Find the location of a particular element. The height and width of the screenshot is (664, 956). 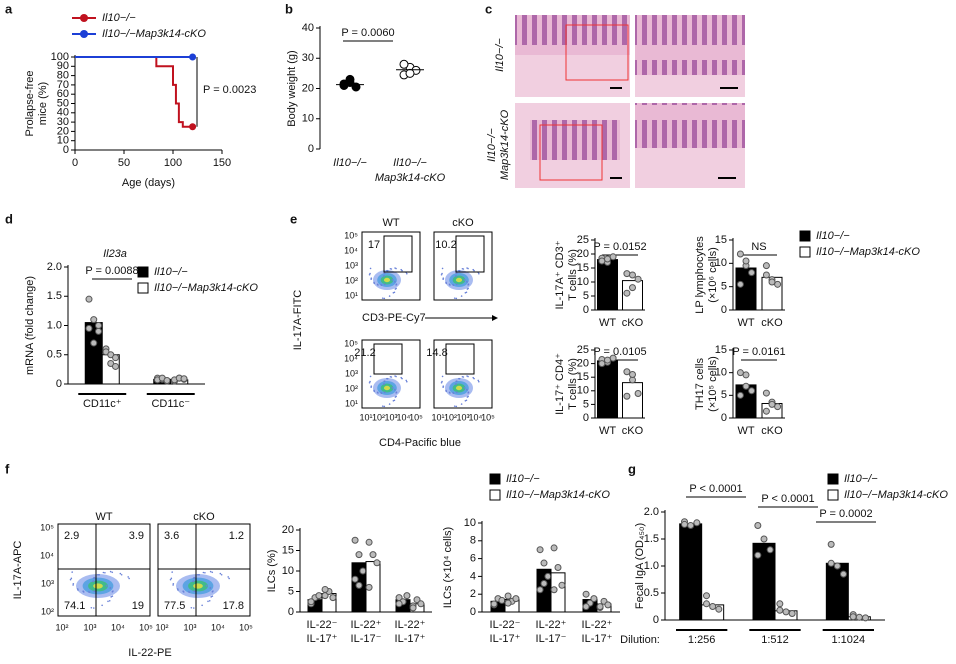

x-tick-label: IL-17⁺ is located at coordinates (322, 639).